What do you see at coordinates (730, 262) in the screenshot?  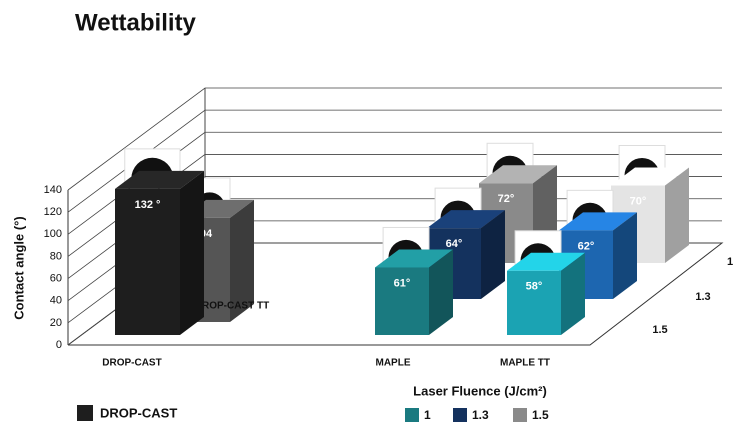 I see `depth-label: 1` at bounding box center [730, 262].